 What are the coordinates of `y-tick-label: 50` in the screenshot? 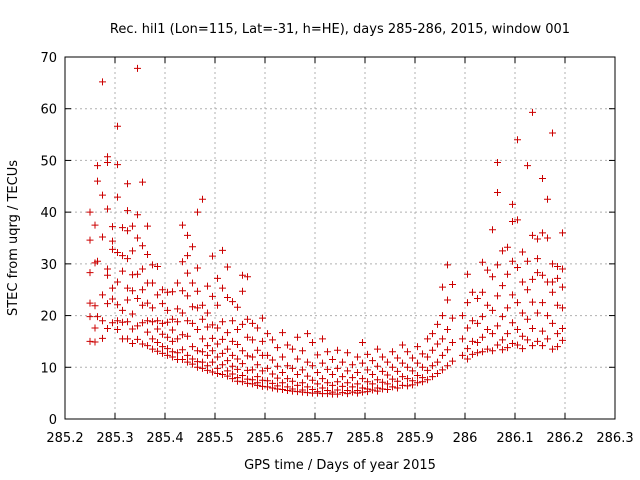 It's located at (48, 161).